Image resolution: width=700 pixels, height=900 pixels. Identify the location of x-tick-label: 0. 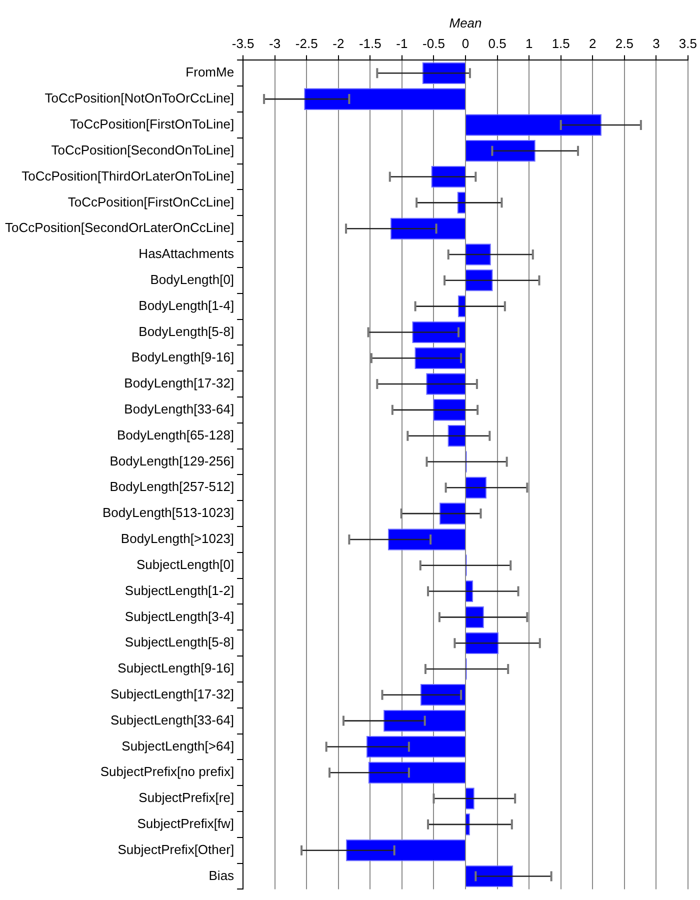
(466, 43).